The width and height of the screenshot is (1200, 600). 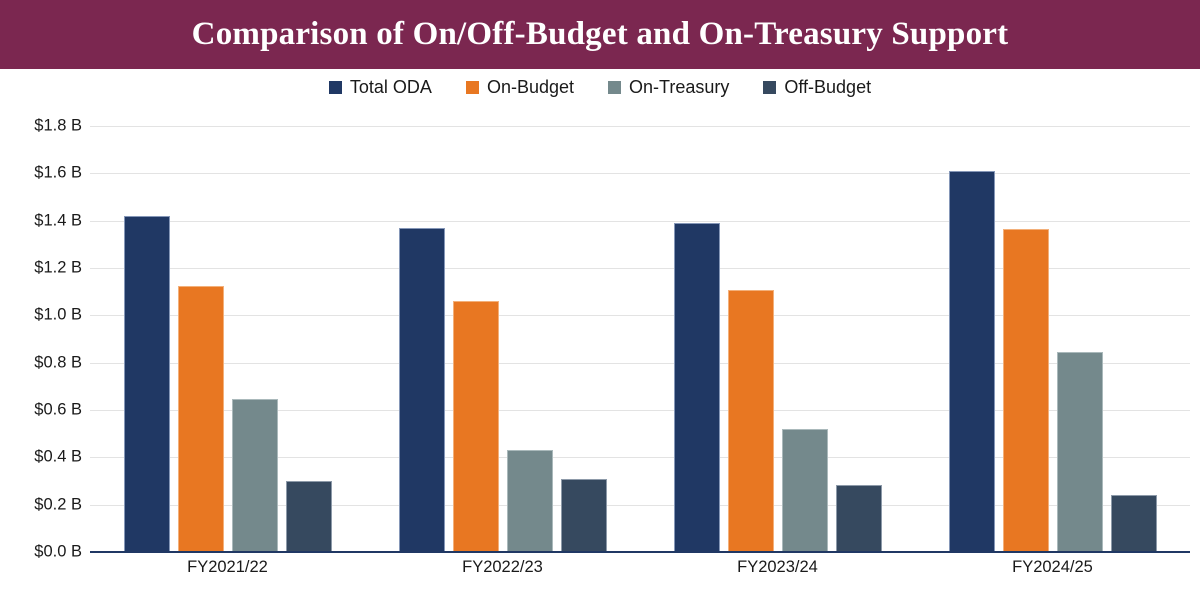 I want to click on x-axis-line, so click(x=640, y=552).